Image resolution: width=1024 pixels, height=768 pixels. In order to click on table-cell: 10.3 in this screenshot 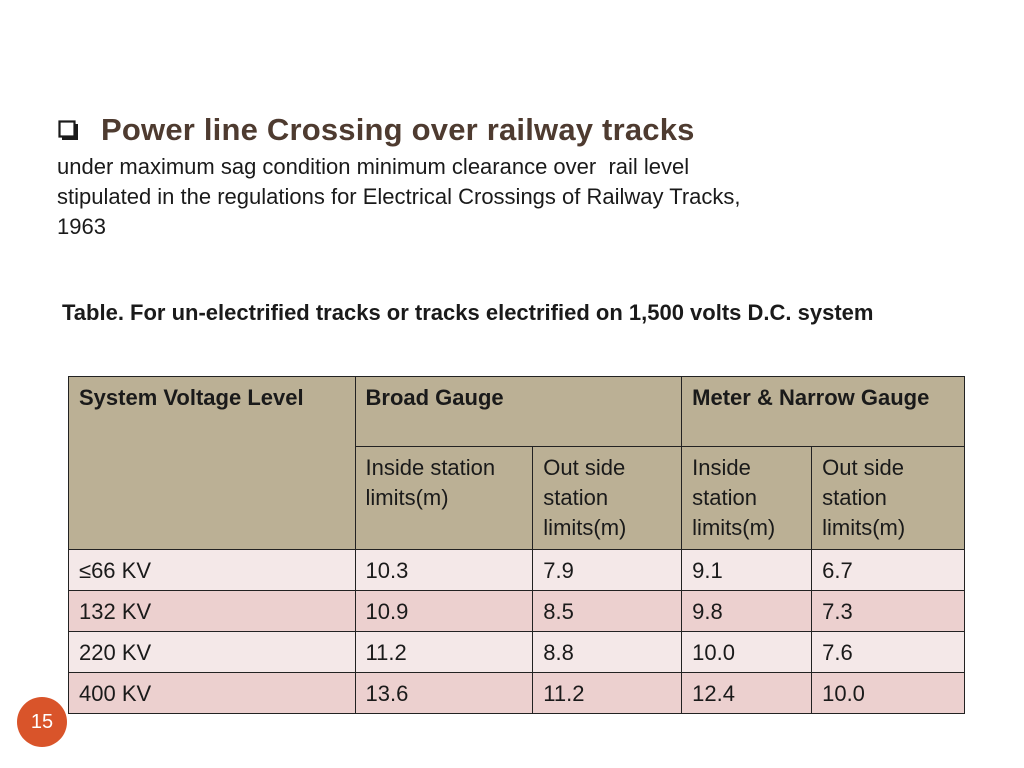, I will do `click(444, 570)`.